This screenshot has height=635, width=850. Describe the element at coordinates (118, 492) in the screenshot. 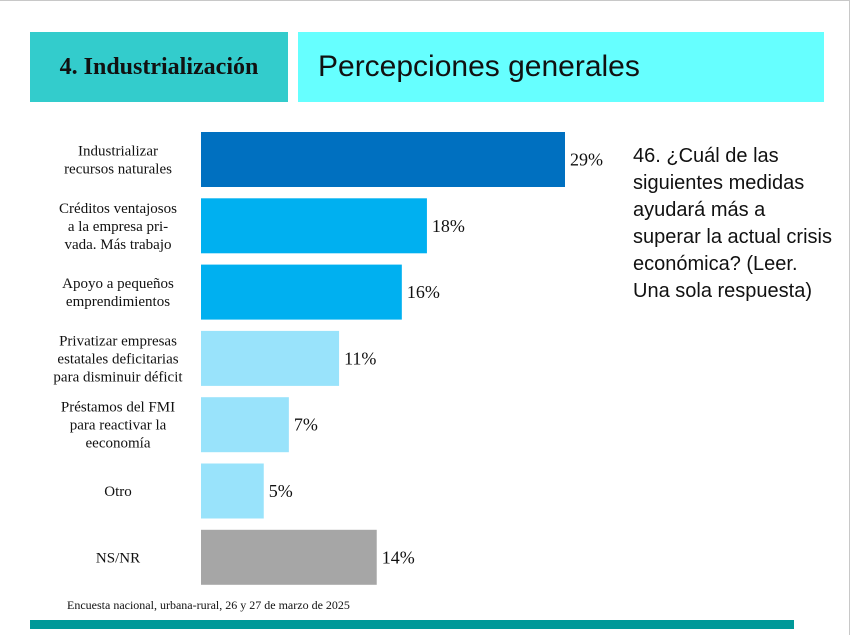

I see `category-label-6: Otro` at that location.